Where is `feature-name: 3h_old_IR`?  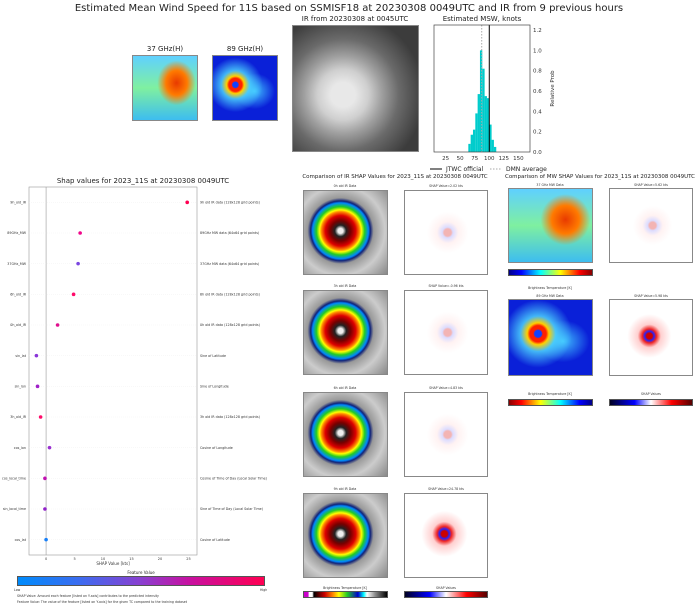 feature-name: 3h_old_IR is located at coordinates (18, 417).